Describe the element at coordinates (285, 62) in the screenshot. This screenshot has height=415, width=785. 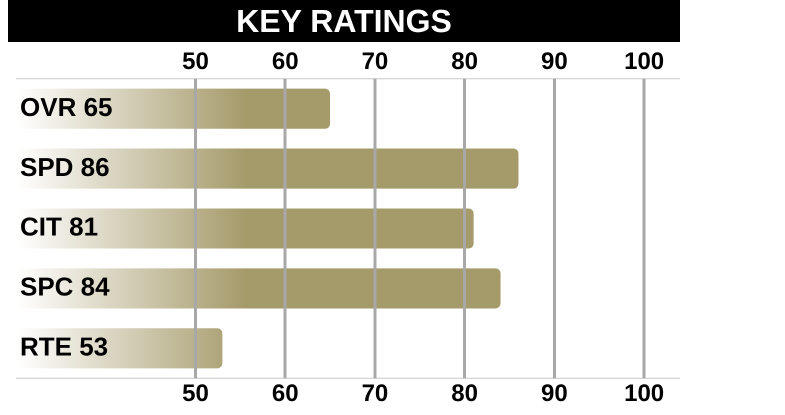
I see `x-tick-label: 60` at that location.